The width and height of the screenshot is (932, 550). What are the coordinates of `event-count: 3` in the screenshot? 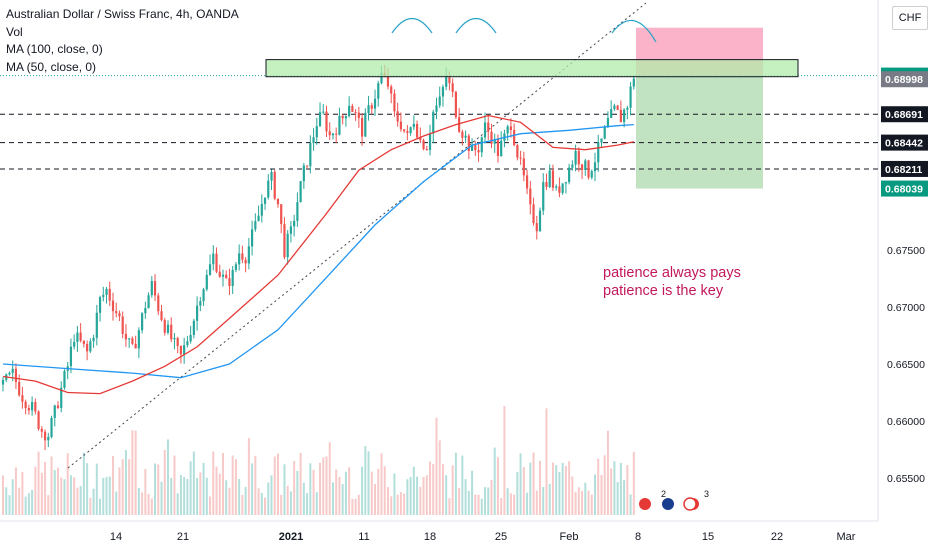 It's located at (706, 494).